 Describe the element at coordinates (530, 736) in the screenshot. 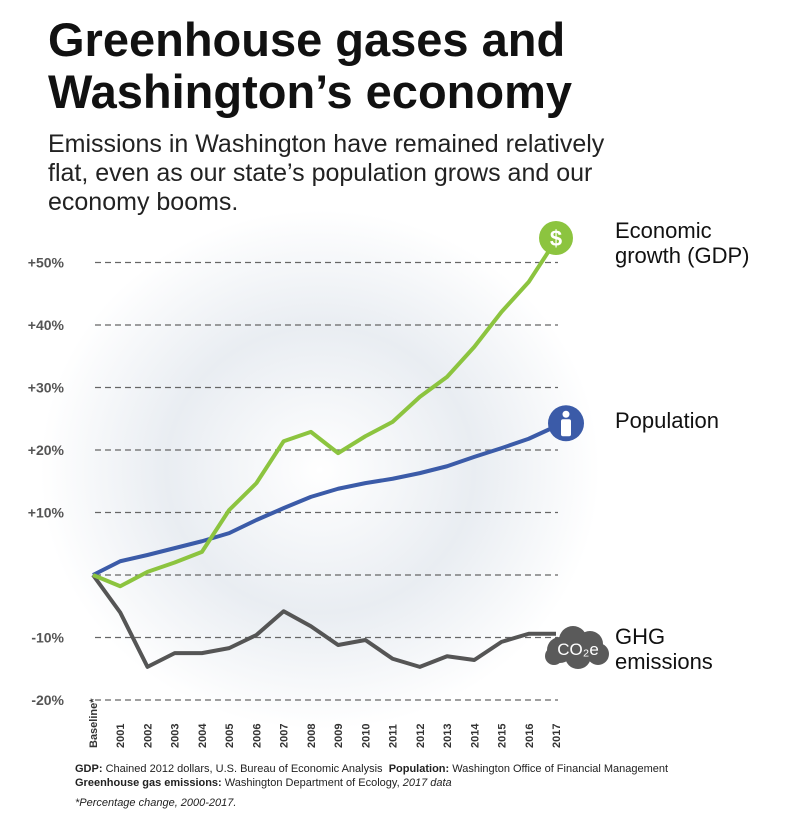

I see `x-tick-label: 2016` at that location.